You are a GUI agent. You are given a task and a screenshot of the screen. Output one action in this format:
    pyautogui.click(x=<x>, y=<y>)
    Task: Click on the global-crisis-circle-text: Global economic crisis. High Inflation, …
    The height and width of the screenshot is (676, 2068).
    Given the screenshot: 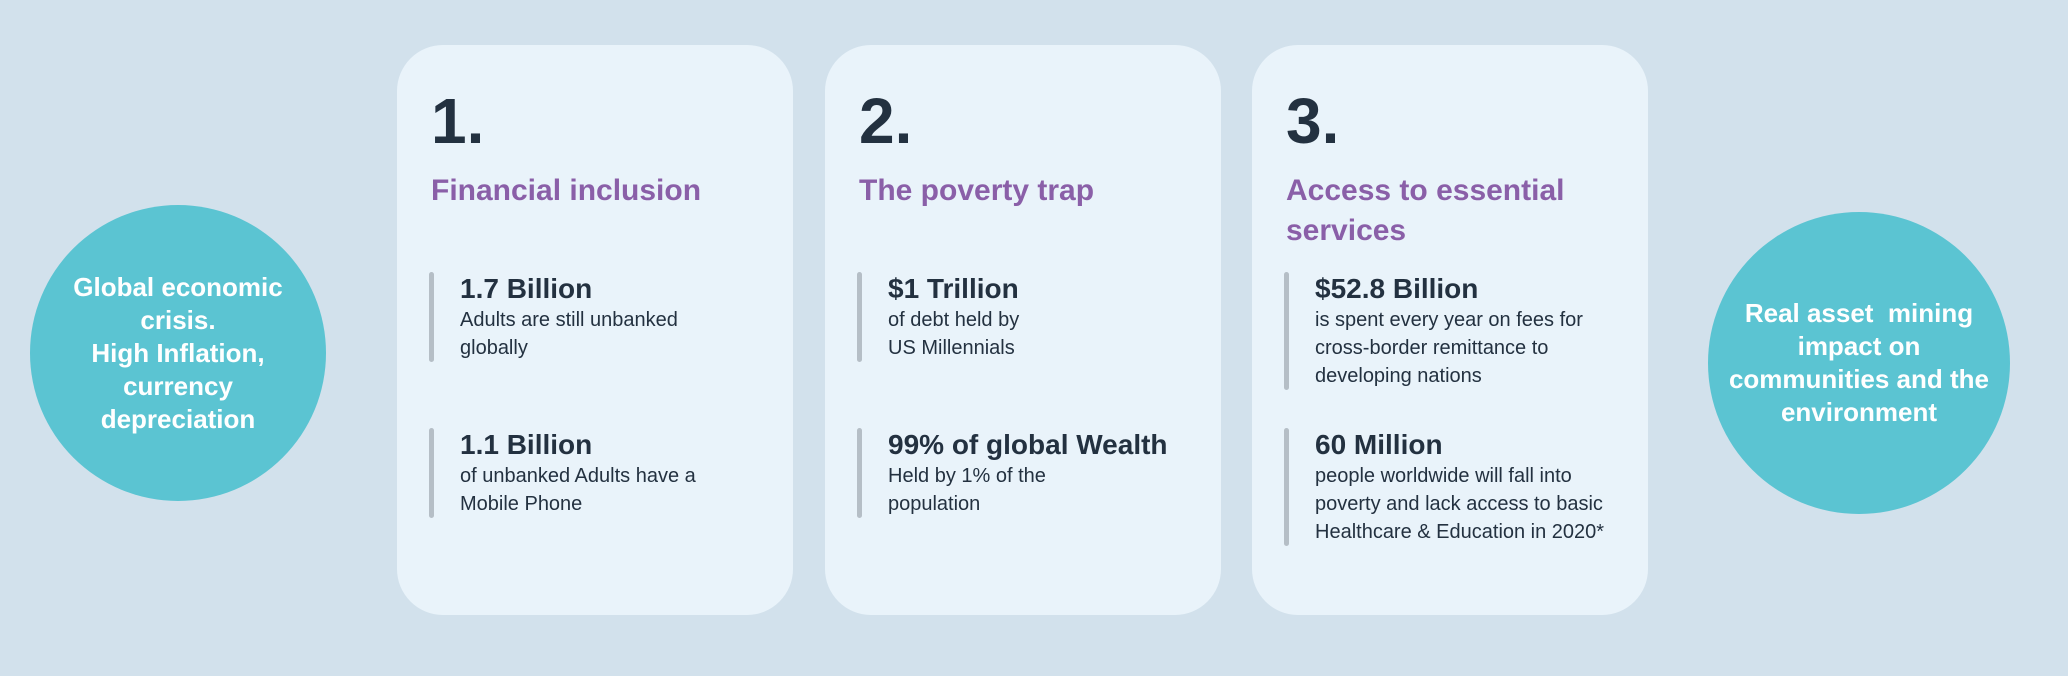 What is the action you would take?
    pyautogui.click(x=178, y=352)
    